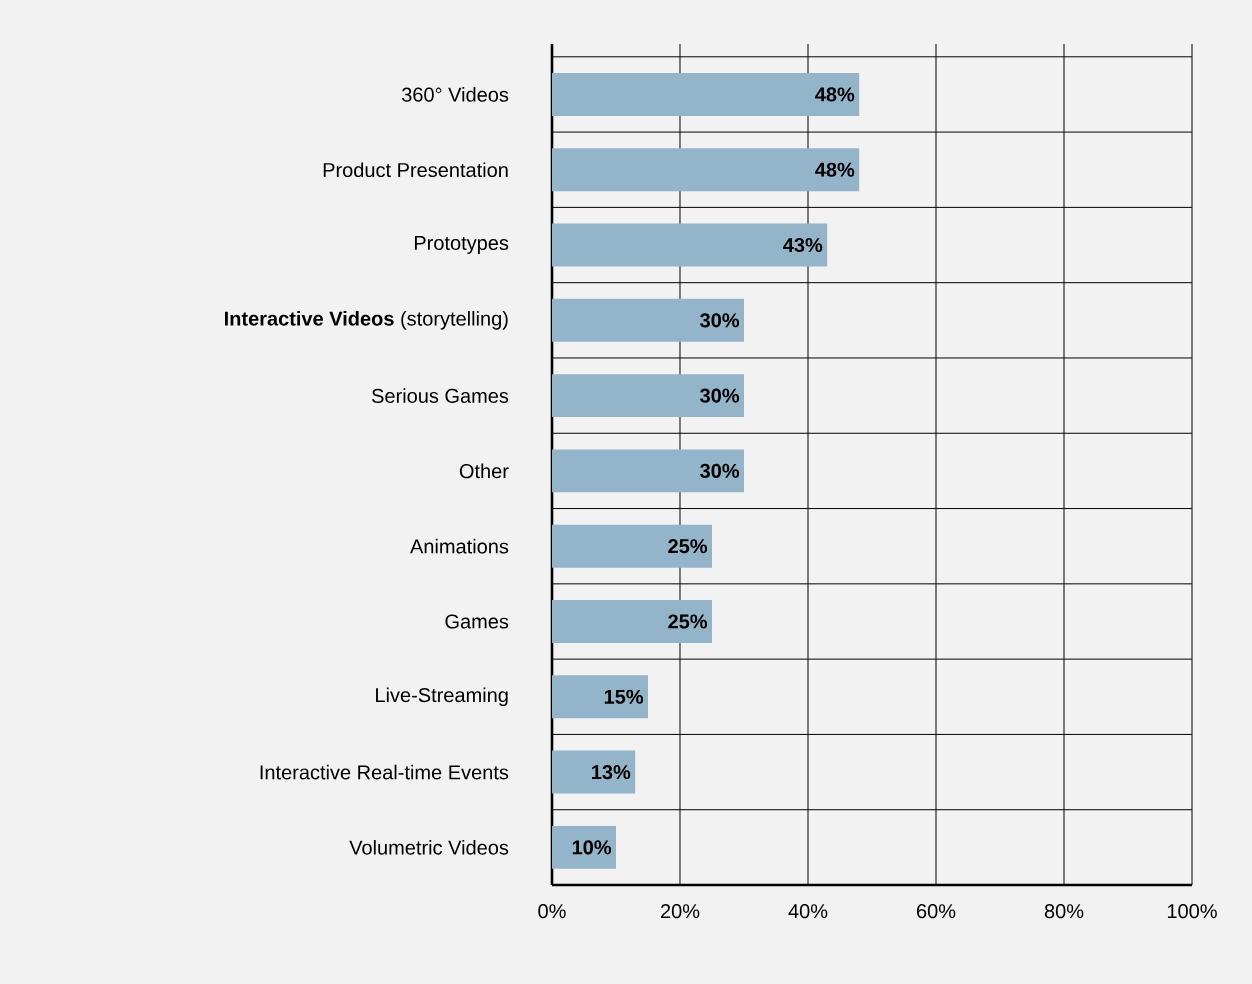 Image resolution: width=1252 pixels, height=984 pixels. Describe the element at coordinates (415, 170) in the screenshot. I see `y-tick-label: Product Presentation` at that location.